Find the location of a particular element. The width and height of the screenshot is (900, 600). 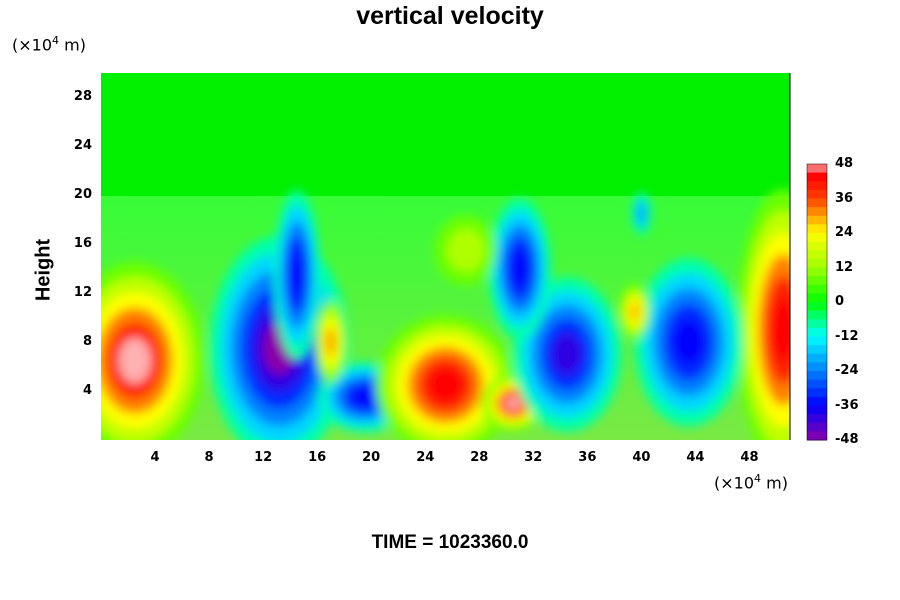

x-tick-label: 4 is located at coordinates (155, 457).